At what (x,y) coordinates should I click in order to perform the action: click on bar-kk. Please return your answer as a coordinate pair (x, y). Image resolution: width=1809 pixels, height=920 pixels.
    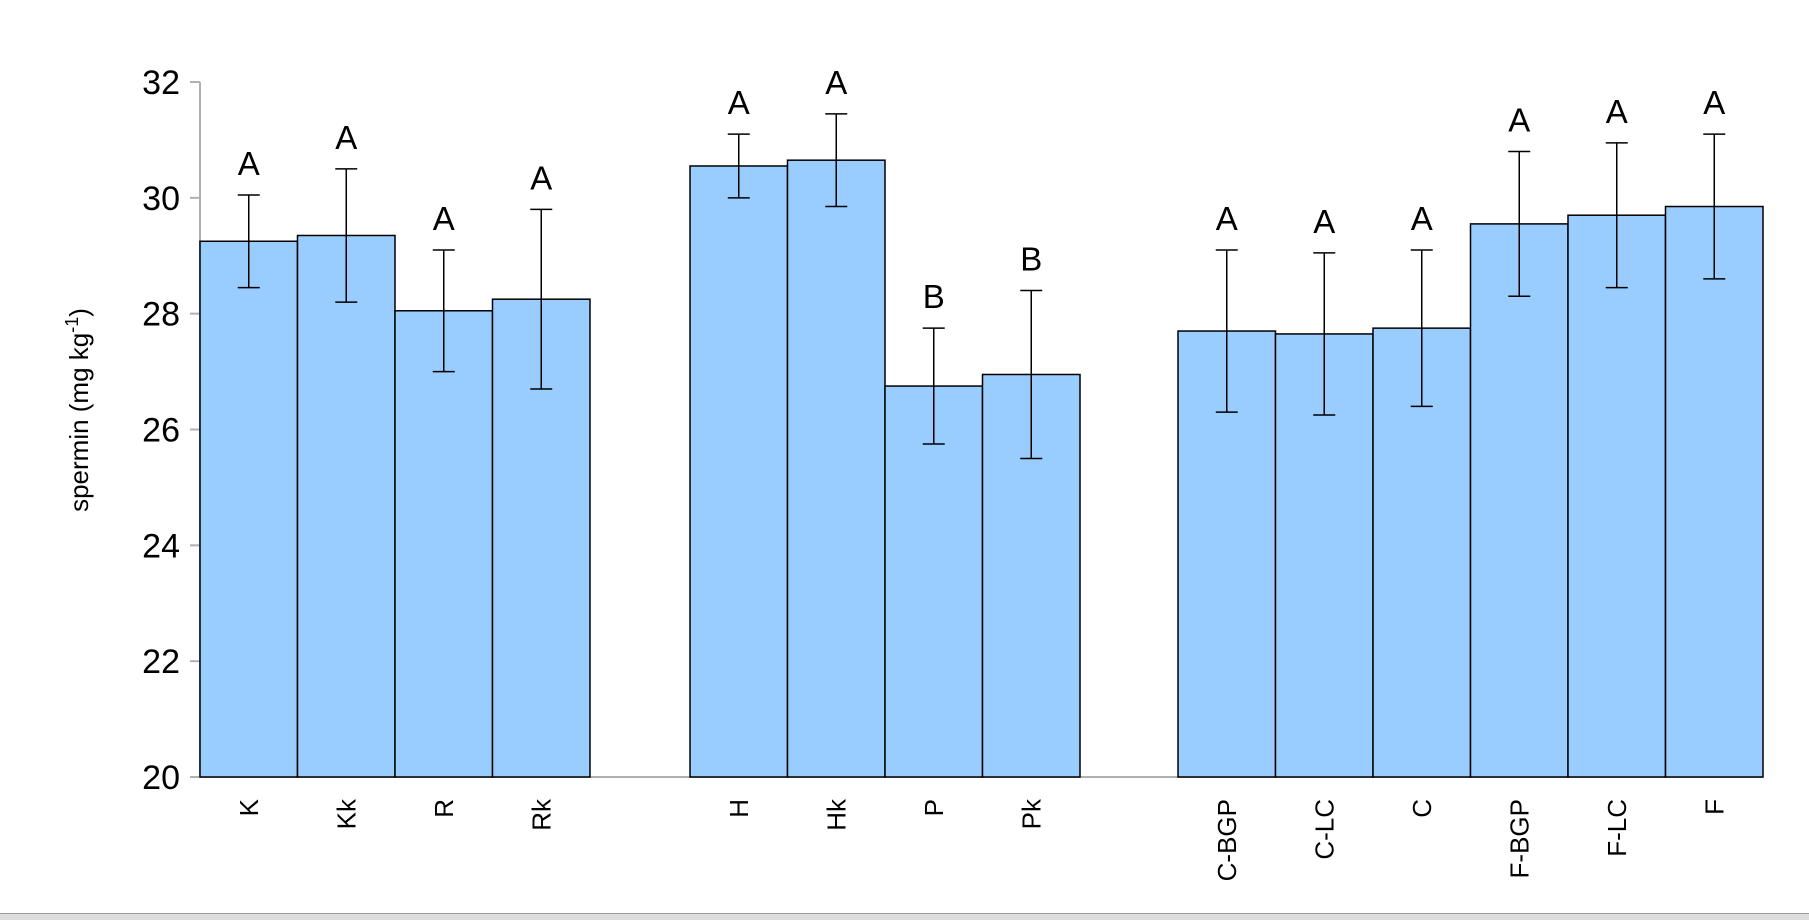
    Looking at the image, I should click on (346, 506).